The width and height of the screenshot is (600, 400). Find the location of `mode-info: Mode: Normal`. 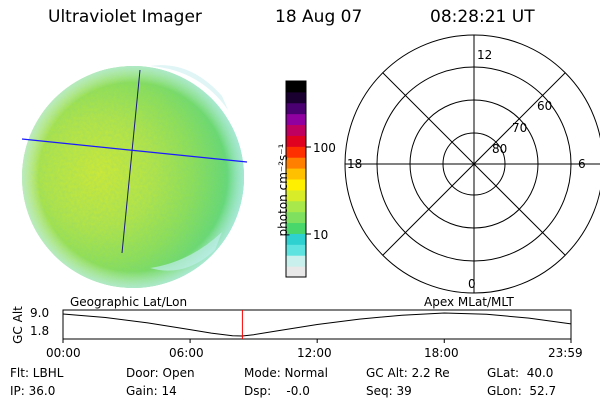

mode-info: Mode: Normal is located at coordinates (286, 373).